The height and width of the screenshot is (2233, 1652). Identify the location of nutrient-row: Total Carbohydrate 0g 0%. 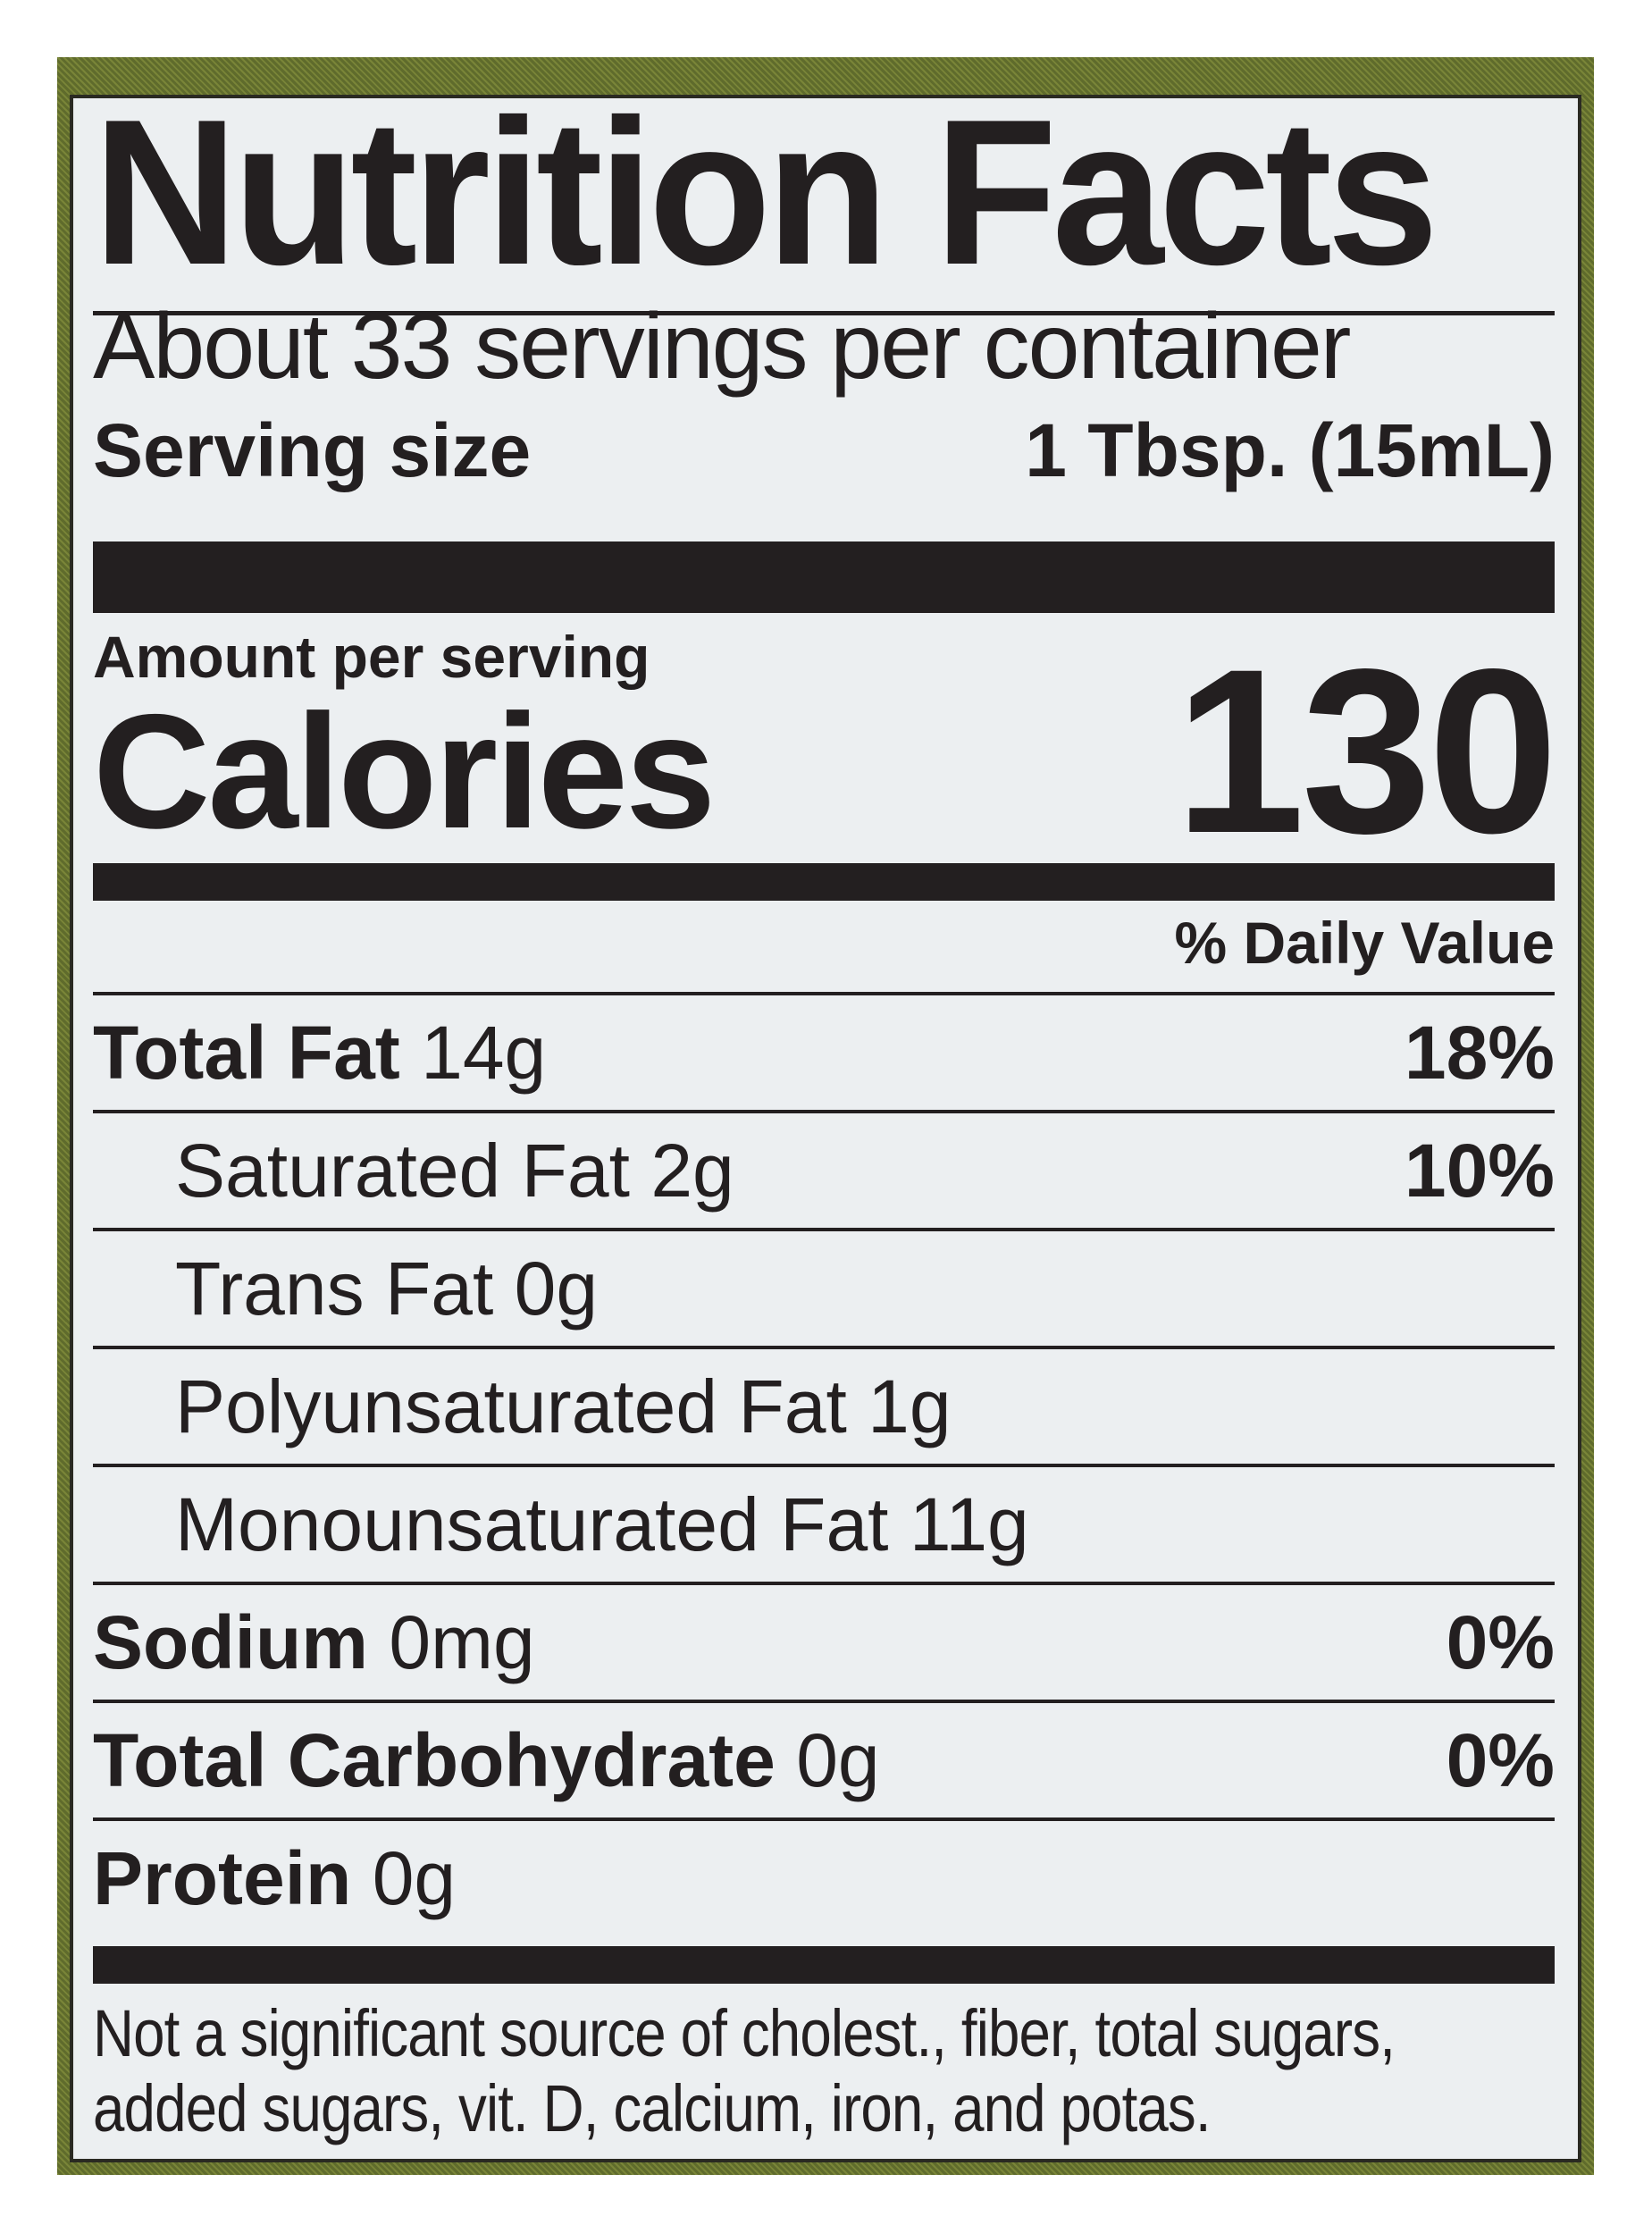
(824, 1758).